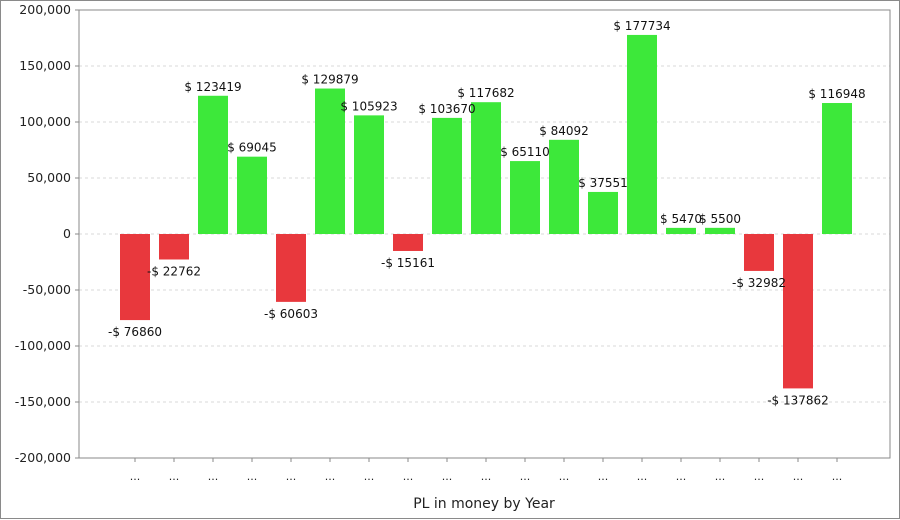 This screenshot has width=900, height=520. Describe the element at coordinates (43, 345) in the screenshot. I see `y-tick-label: -100,000` at that location.